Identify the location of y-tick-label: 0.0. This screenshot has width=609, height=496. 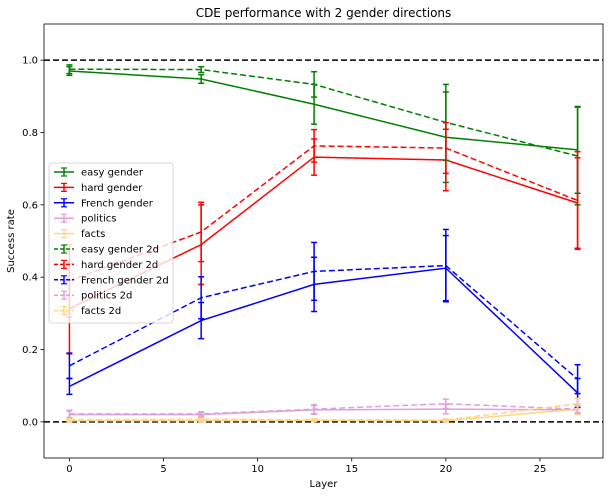
(30, 422).